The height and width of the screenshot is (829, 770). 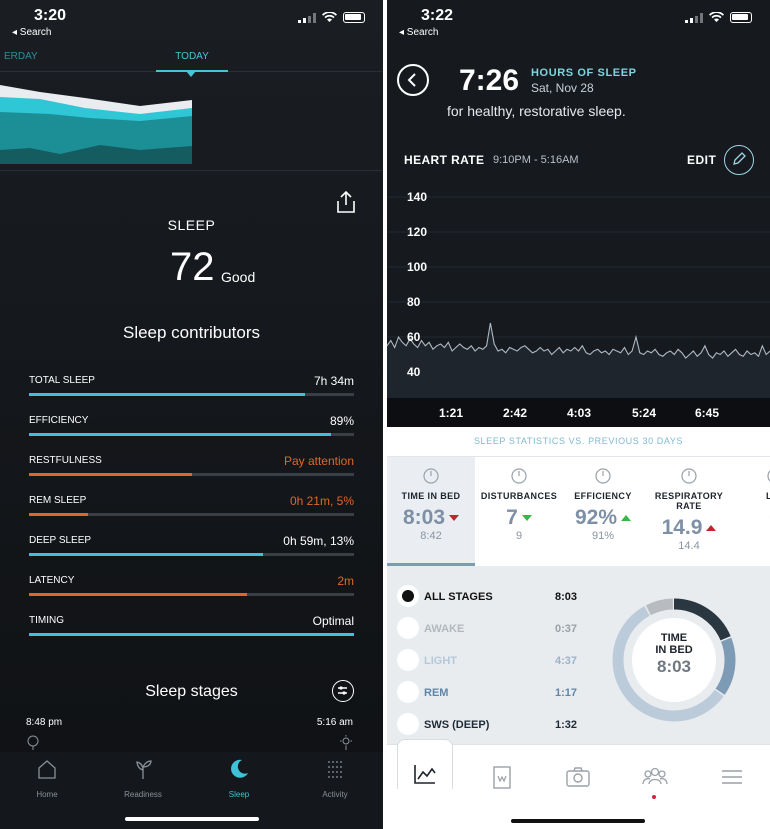 I want to click on tab-pointer-icon, so click(x=191, y=74).